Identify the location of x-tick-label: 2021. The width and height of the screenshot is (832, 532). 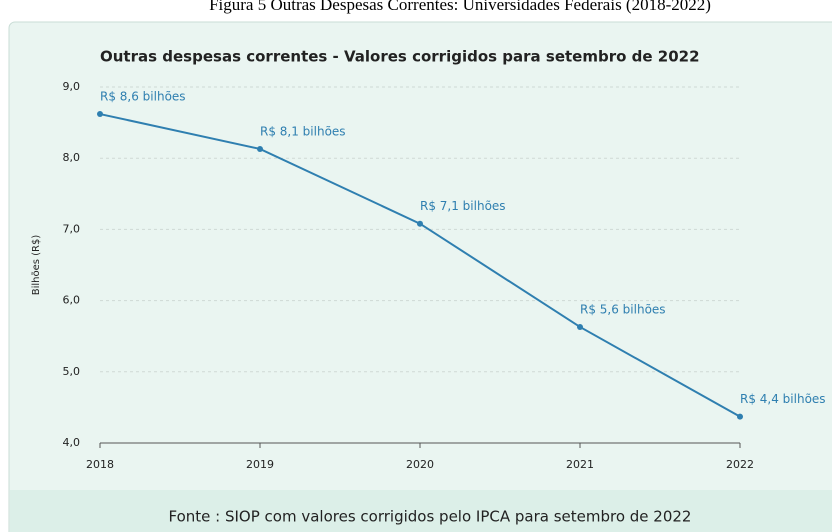
(580, 464).